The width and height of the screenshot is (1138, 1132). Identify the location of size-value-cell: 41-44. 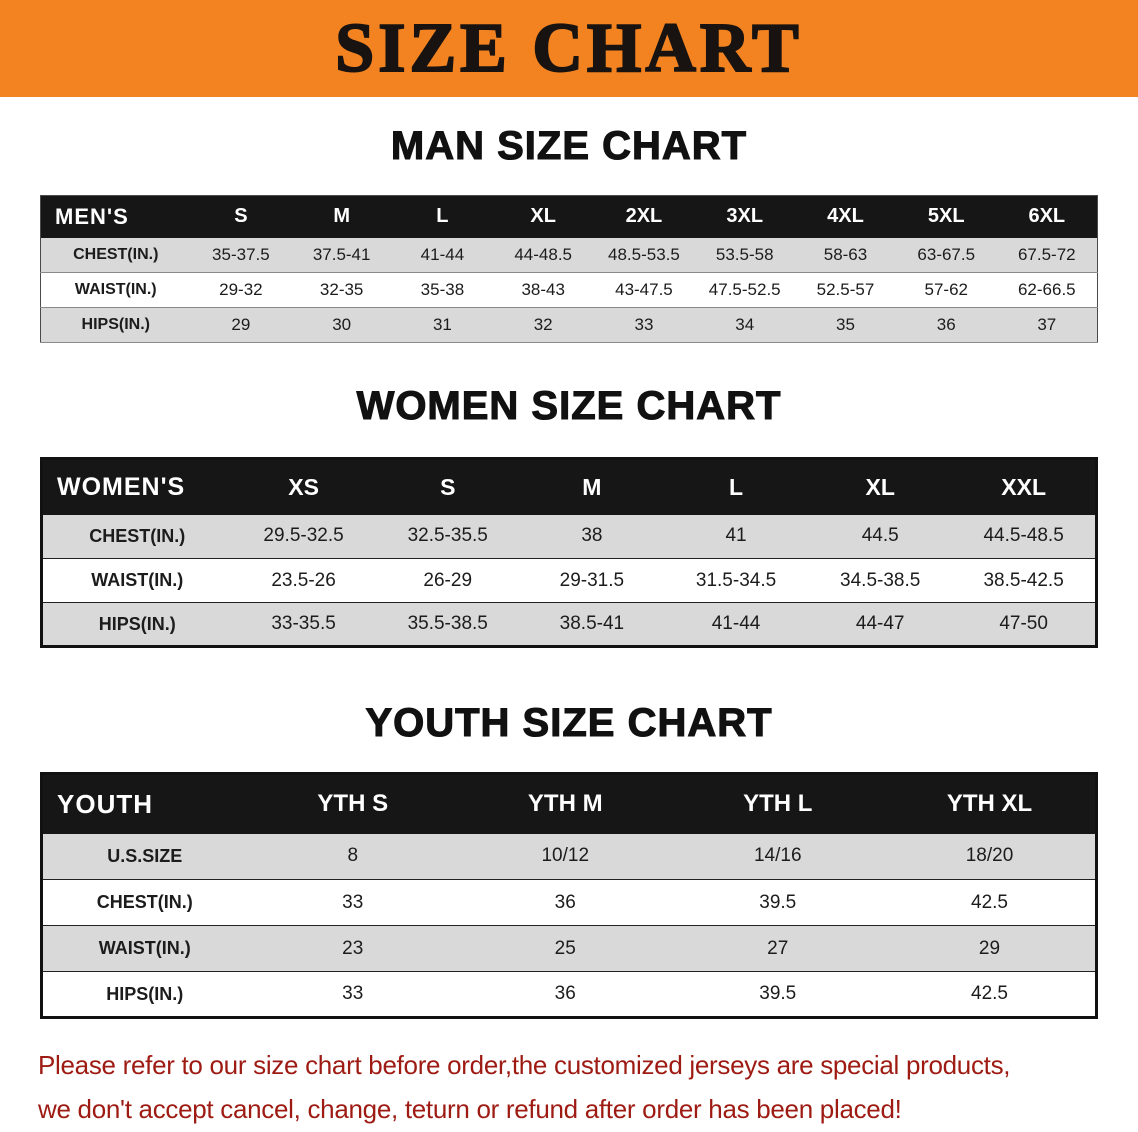
(442, 254).